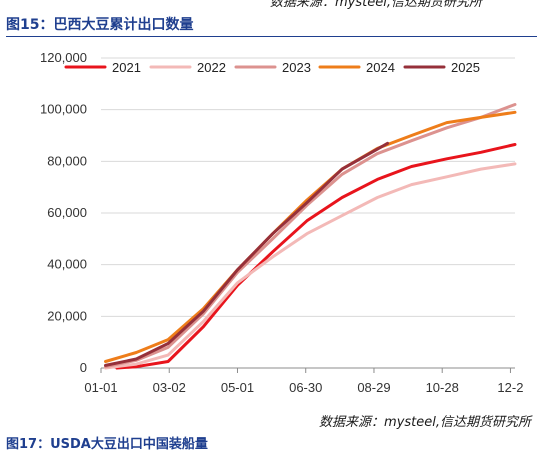  I want to click on y-tick-label: 20,000, so click(67, 315).